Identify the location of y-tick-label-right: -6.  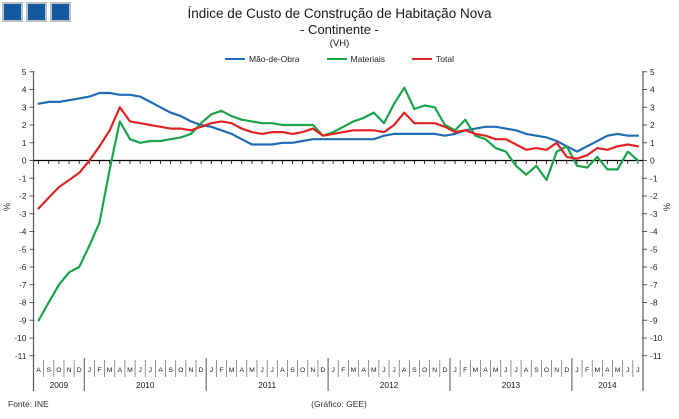
(654, 267).